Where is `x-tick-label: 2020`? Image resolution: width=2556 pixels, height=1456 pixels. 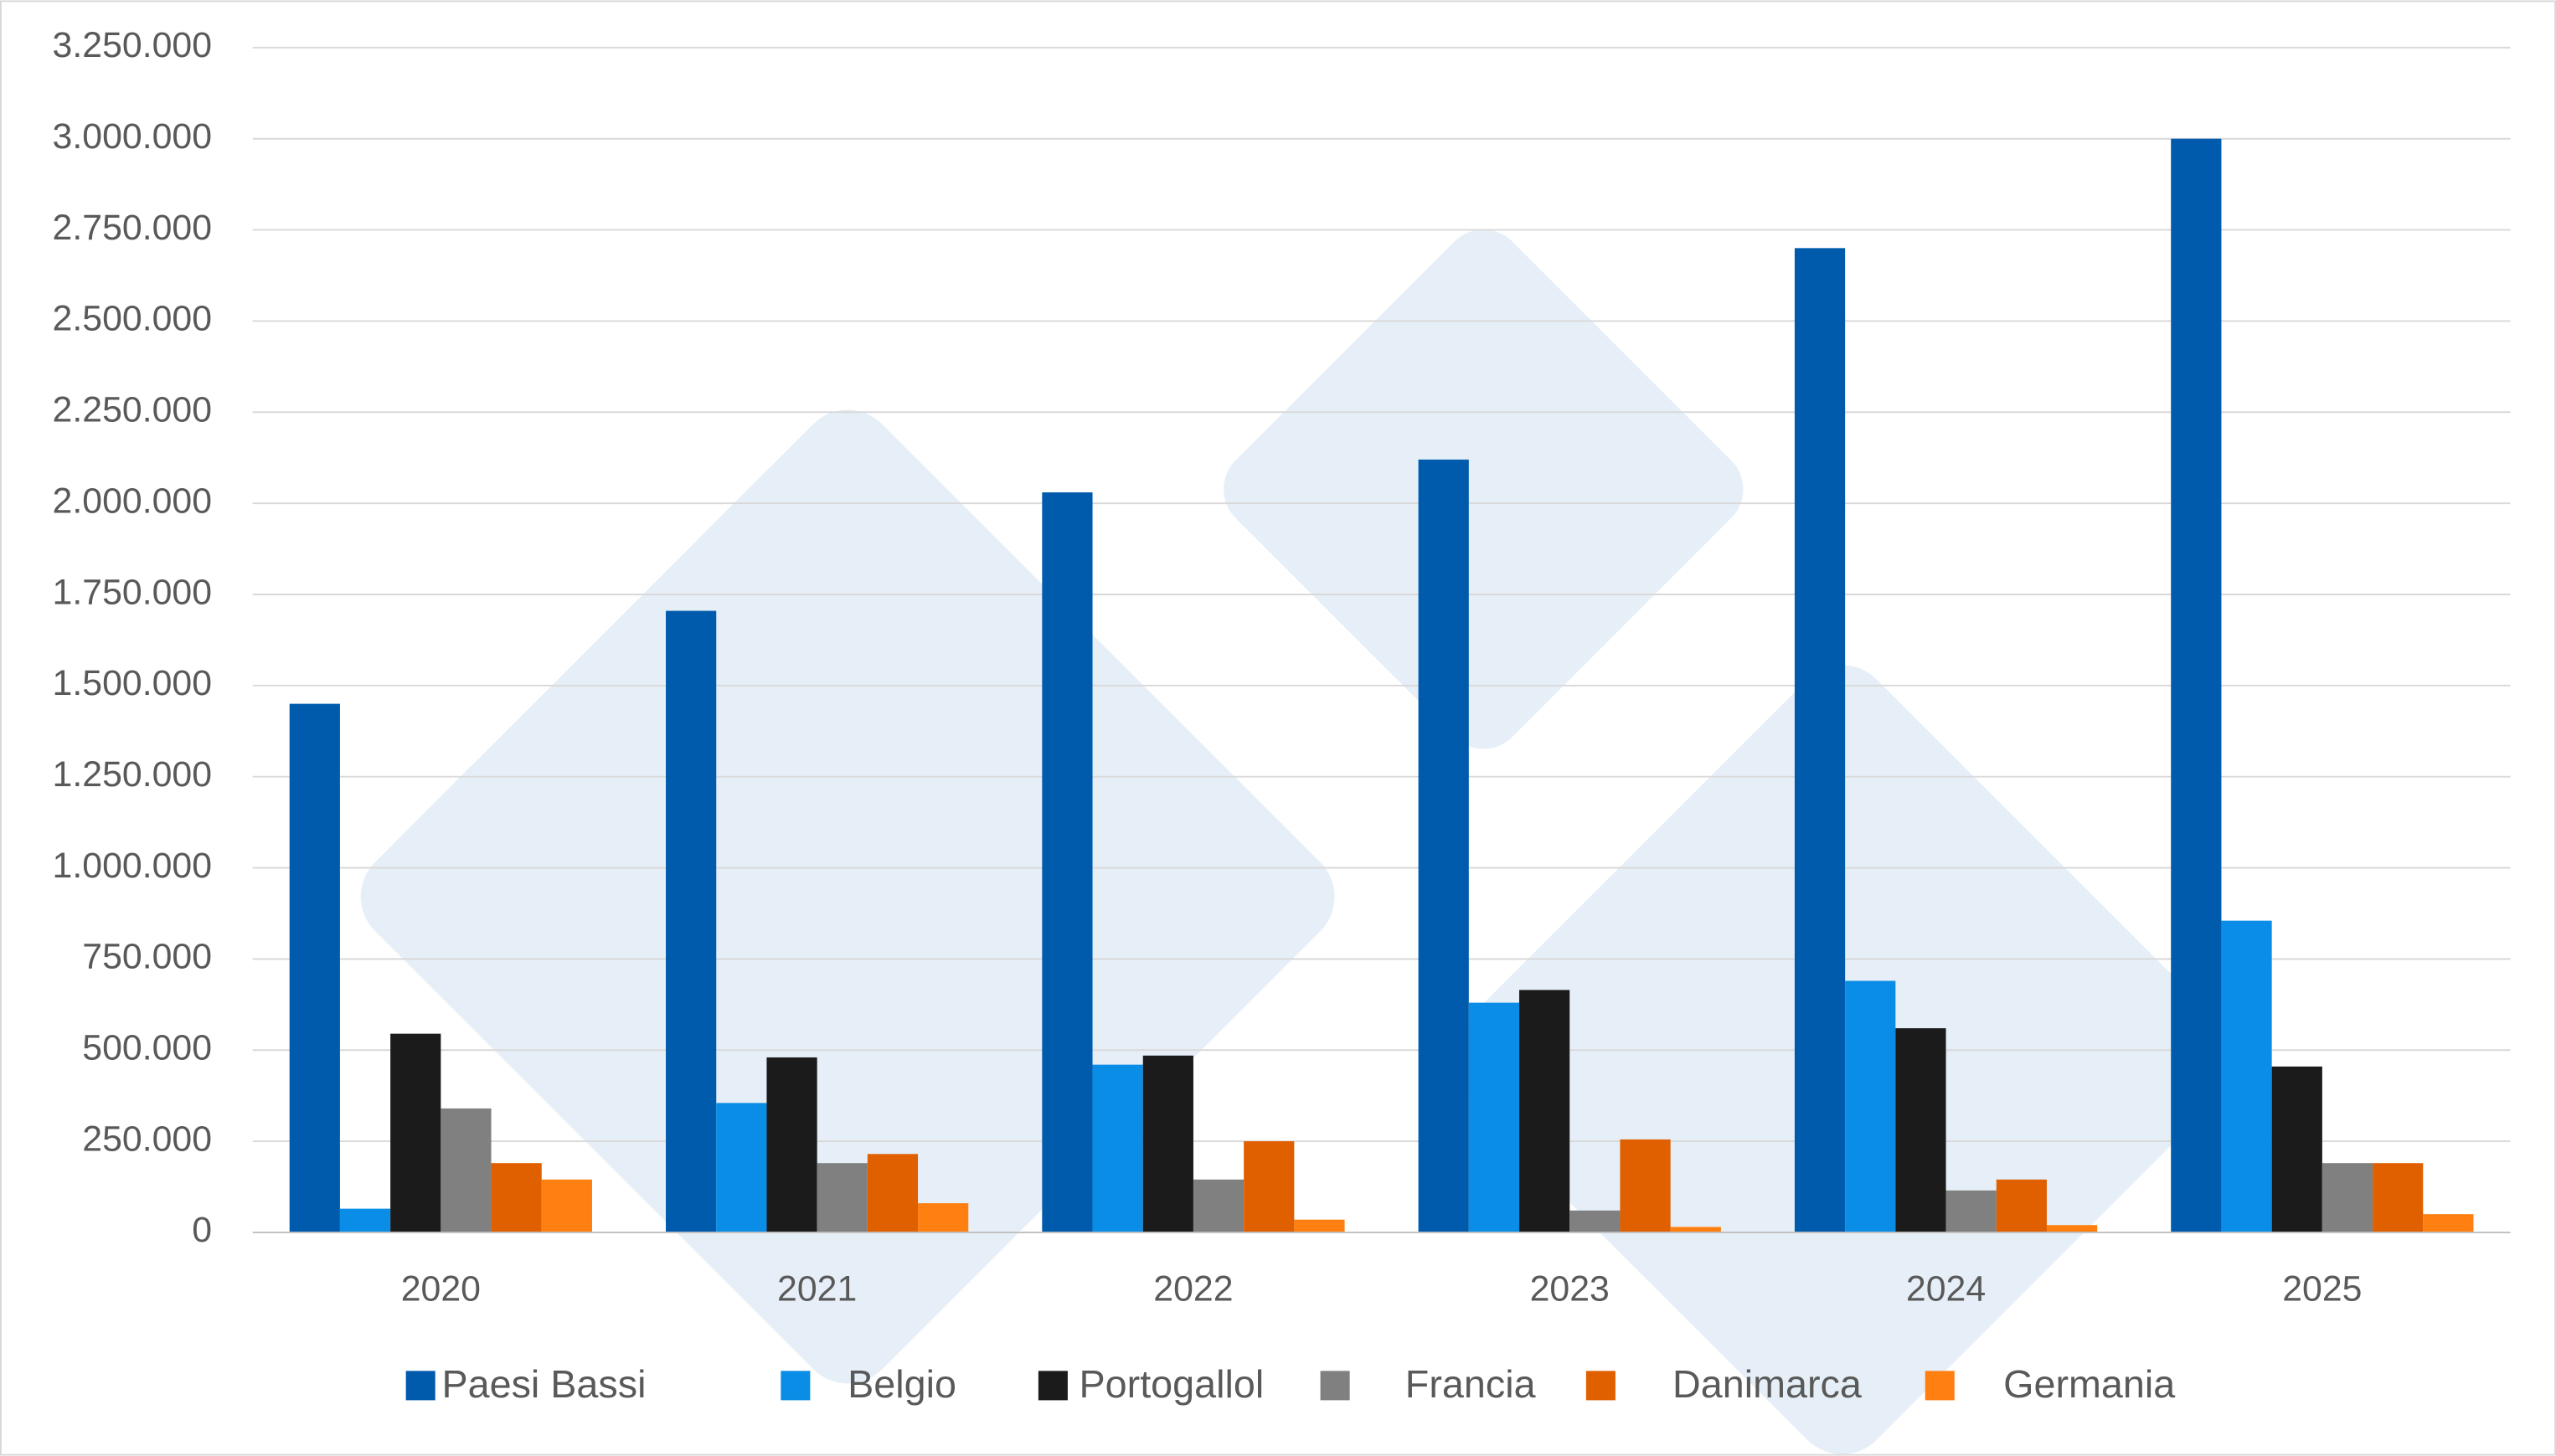 x-tick-label: 2020 is located at coordinates (441, 1288).